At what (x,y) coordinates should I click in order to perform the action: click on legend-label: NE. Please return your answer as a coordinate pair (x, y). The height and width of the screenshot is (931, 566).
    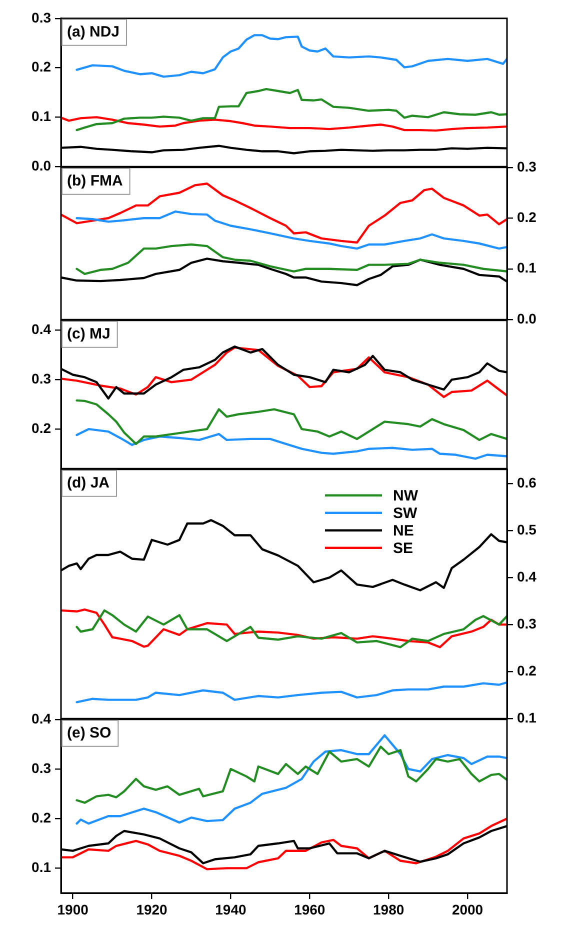
    Looking at the image, I should click on (403, 531).